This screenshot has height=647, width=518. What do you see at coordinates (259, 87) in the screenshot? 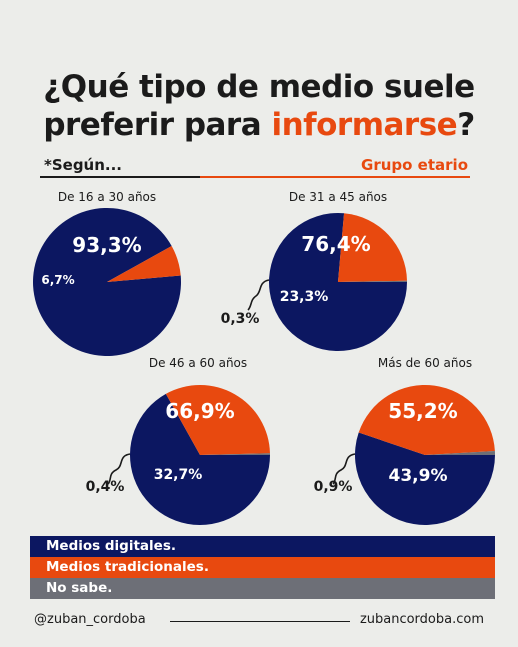
I see `title-line-1: ¿Qué tipo de medio suele` at bounding box center [259, 87].